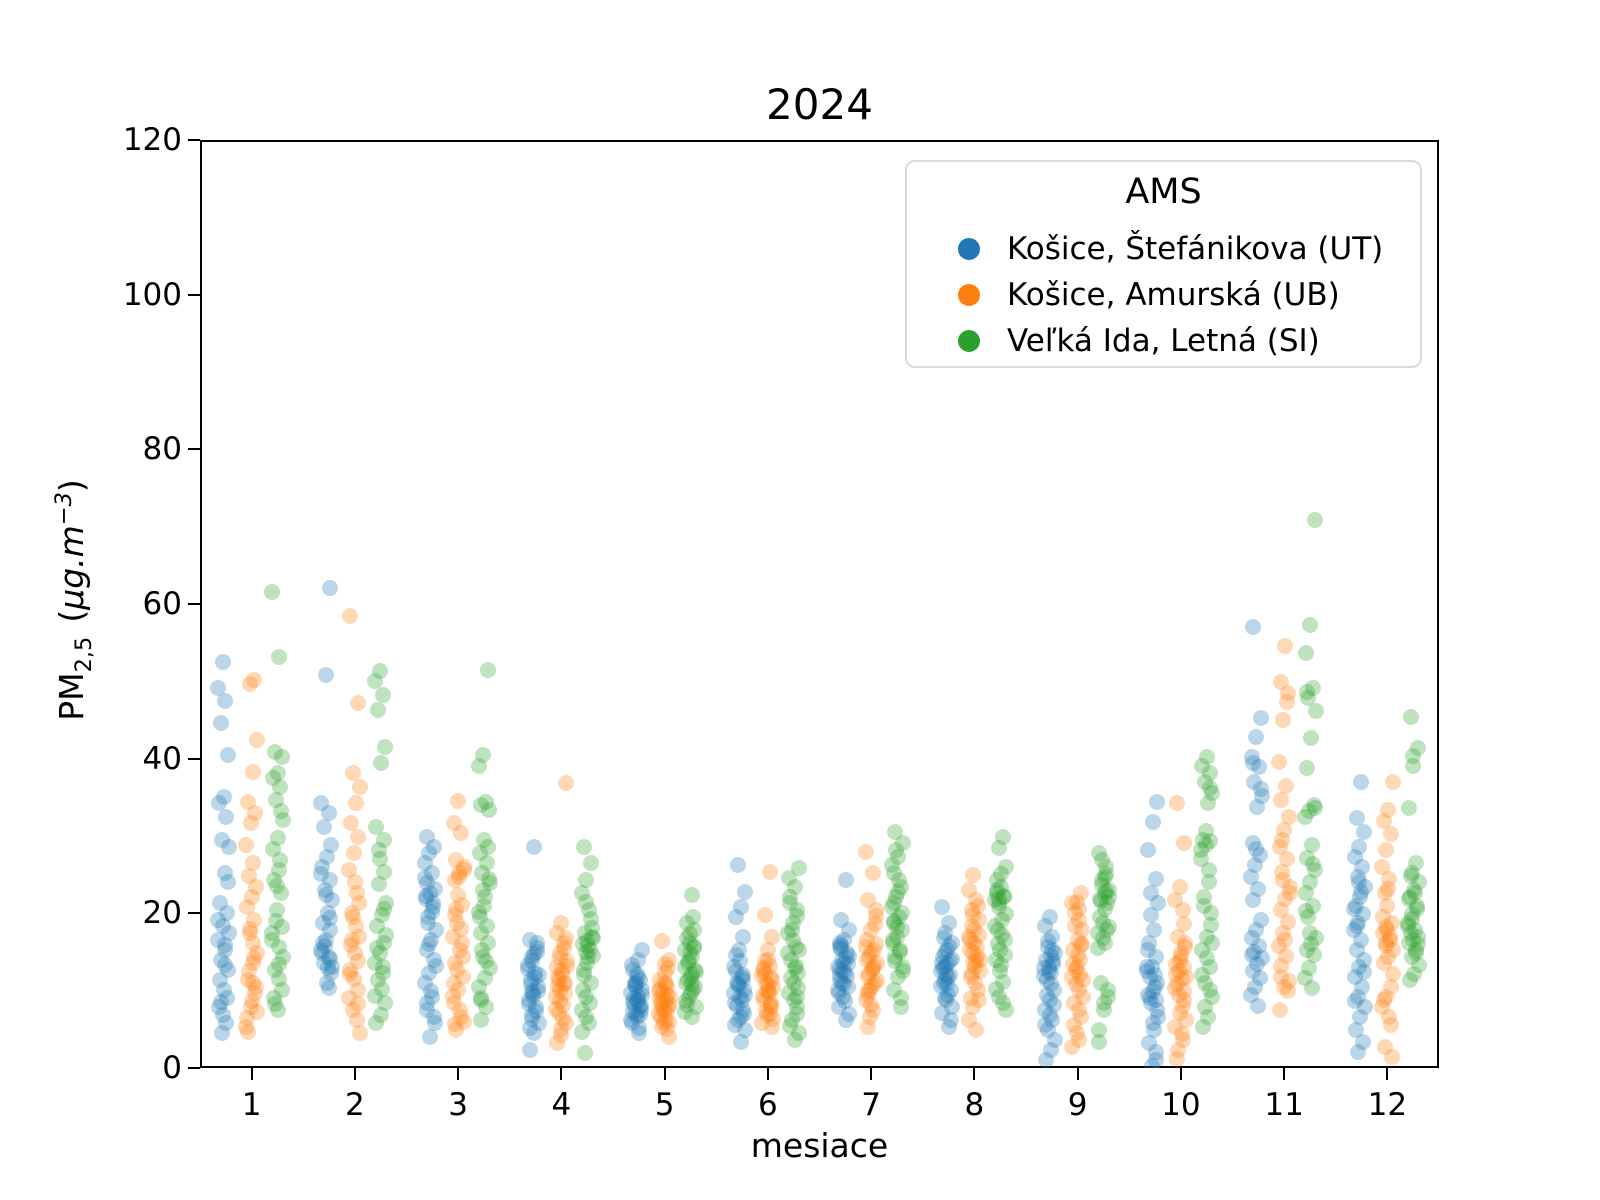  Describe the element at coordinates (969, 295) in the screenshot. I see `legend-swatch` at that location.